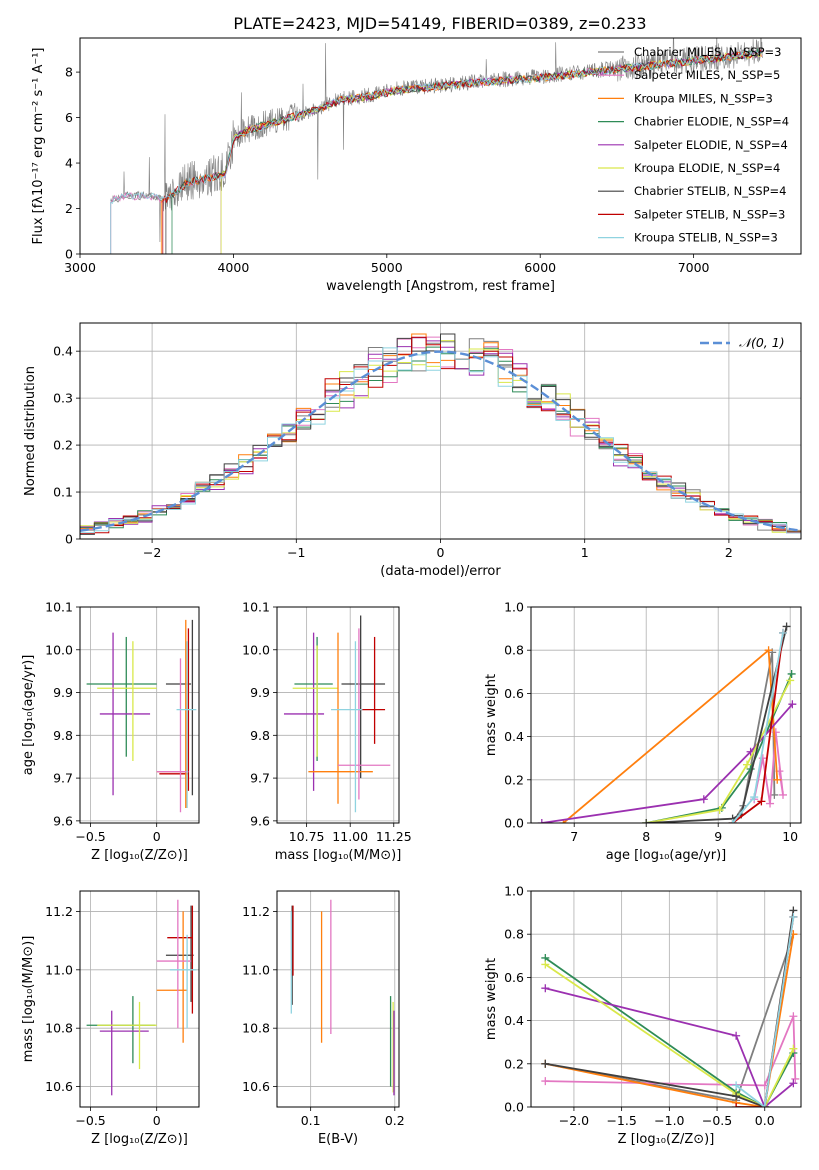 This screenshot has width=819, height=1170. I want to click on x-tick-label: −1, so click(296, 552).